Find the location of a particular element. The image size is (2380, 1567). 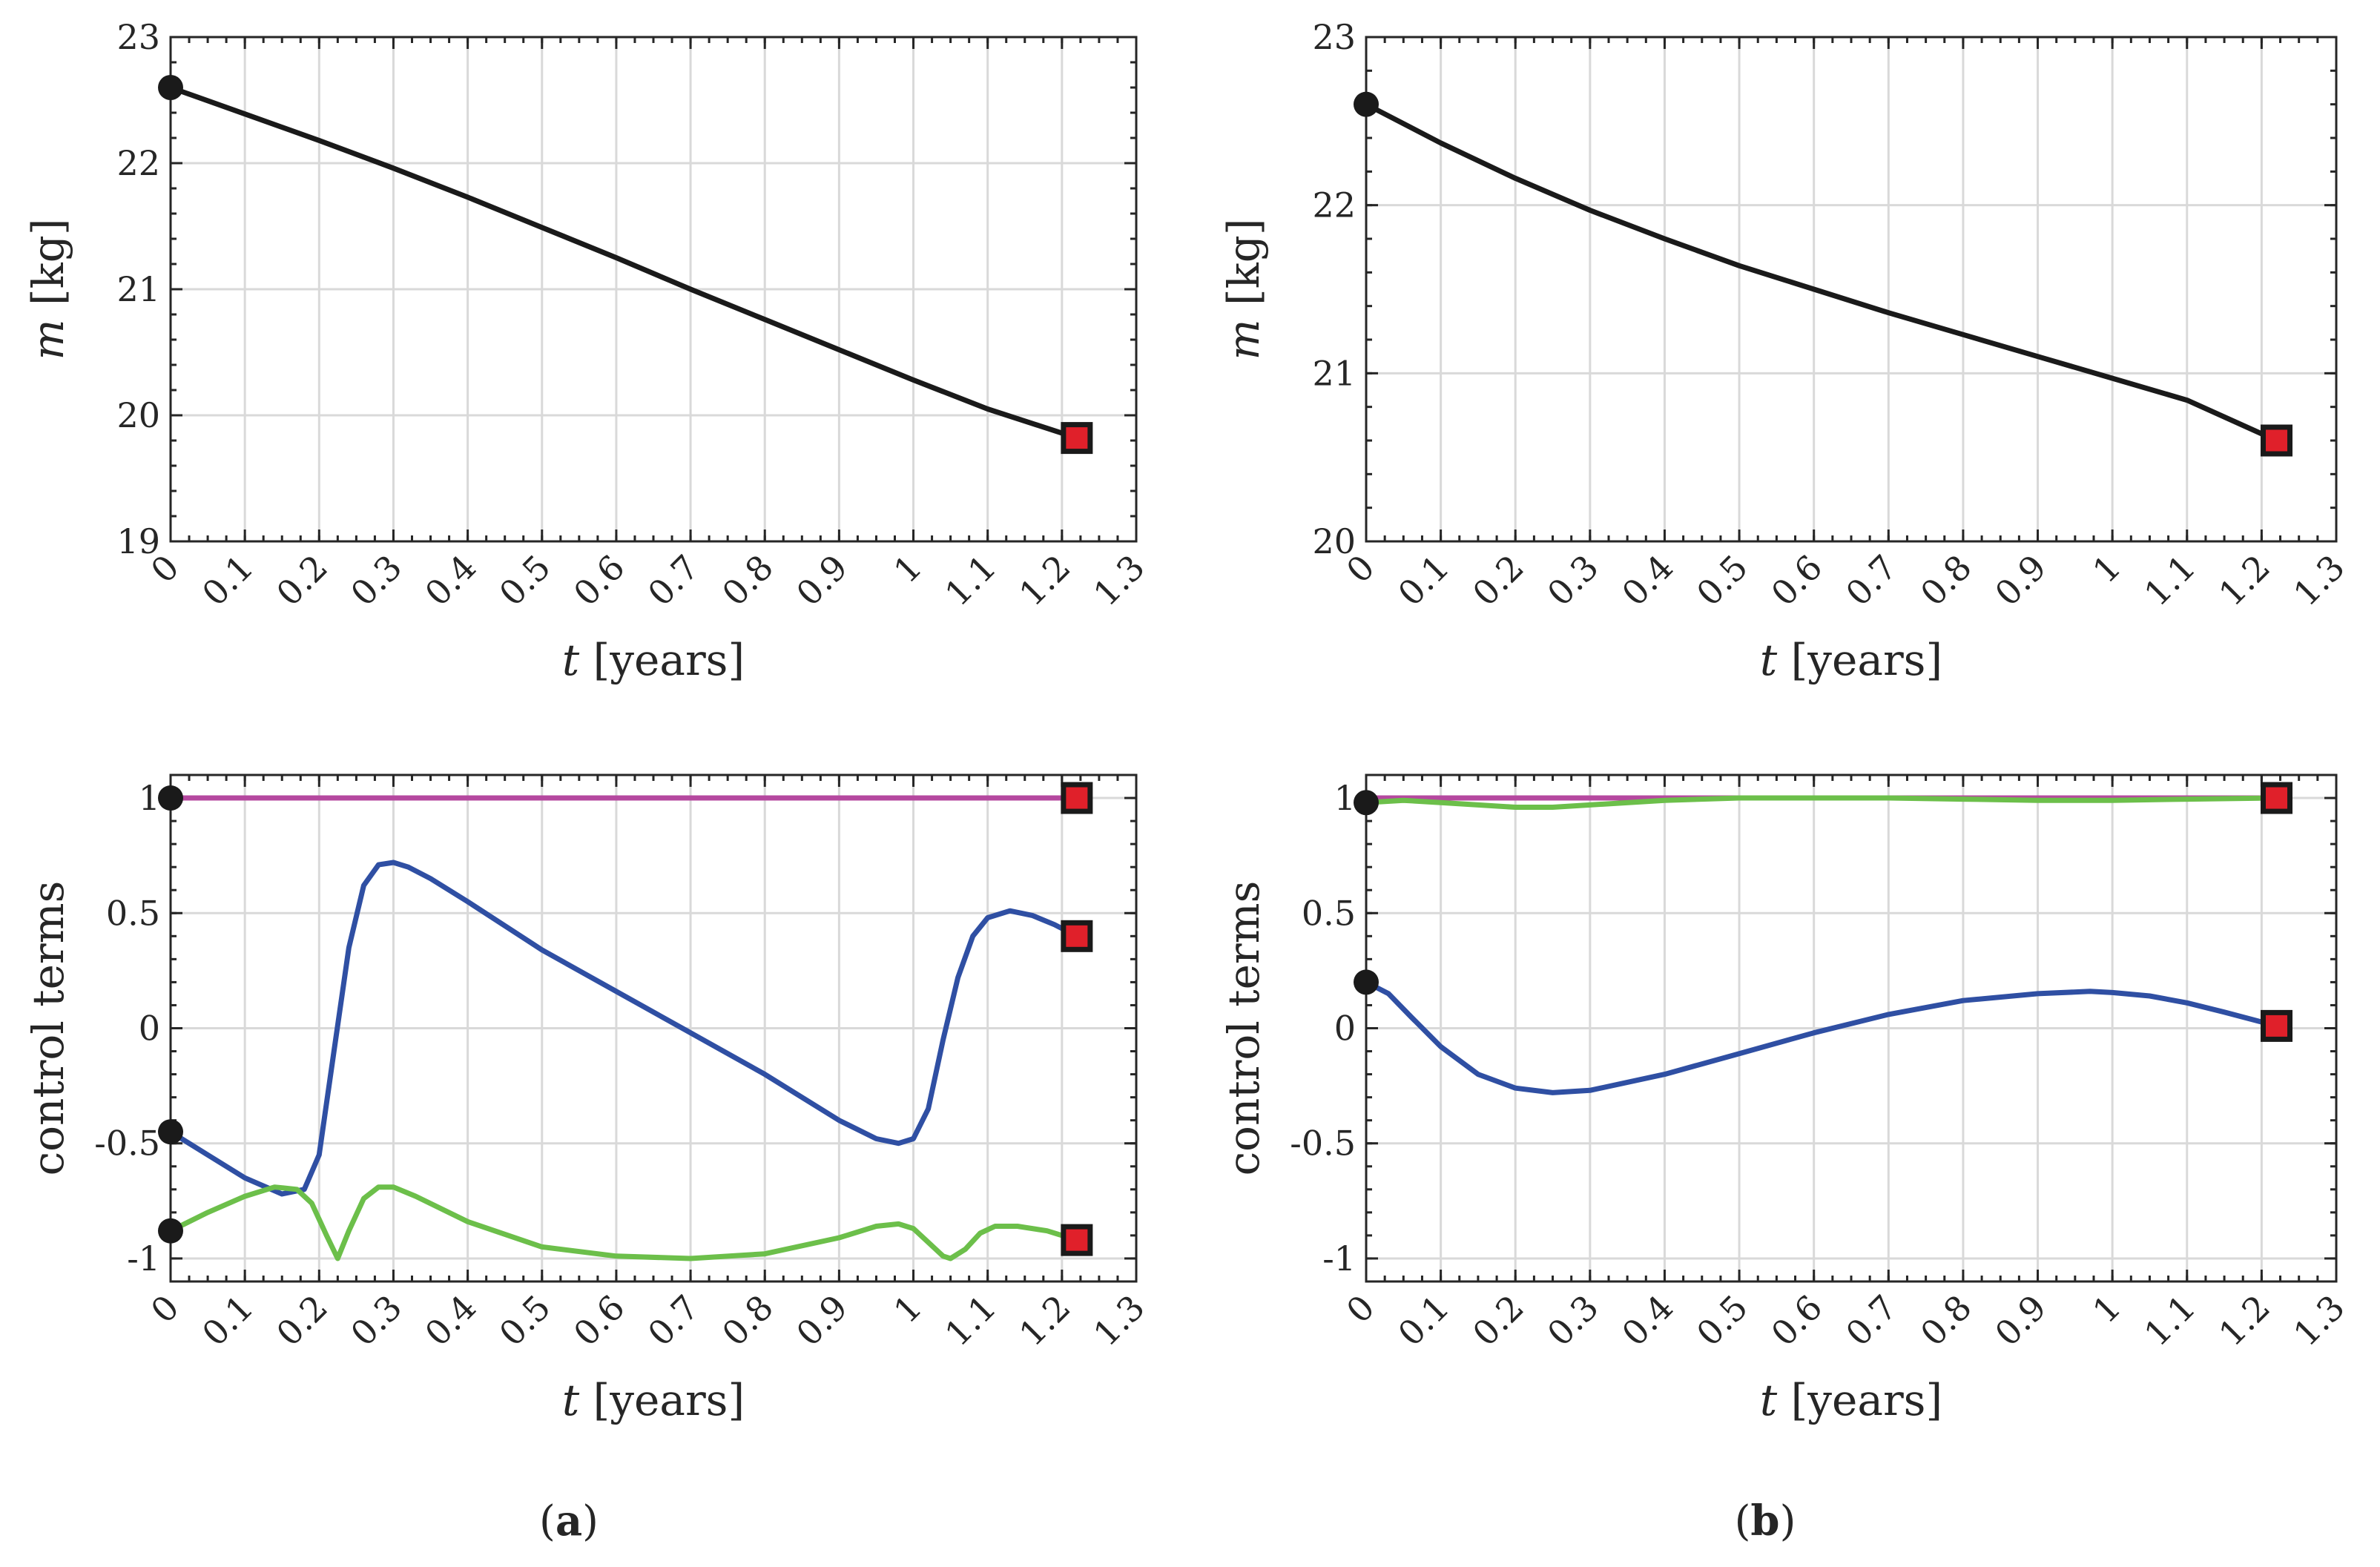

plot-area is located at coordinates (1851, 289).